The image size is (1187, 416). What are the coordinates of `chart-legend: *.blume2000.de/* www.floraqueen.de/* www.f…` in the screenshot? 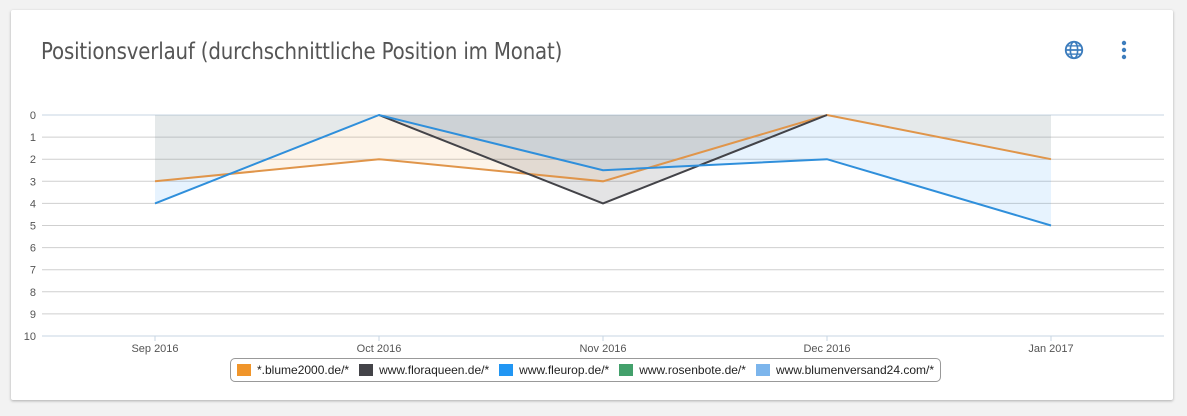 It's located at (586, 370).